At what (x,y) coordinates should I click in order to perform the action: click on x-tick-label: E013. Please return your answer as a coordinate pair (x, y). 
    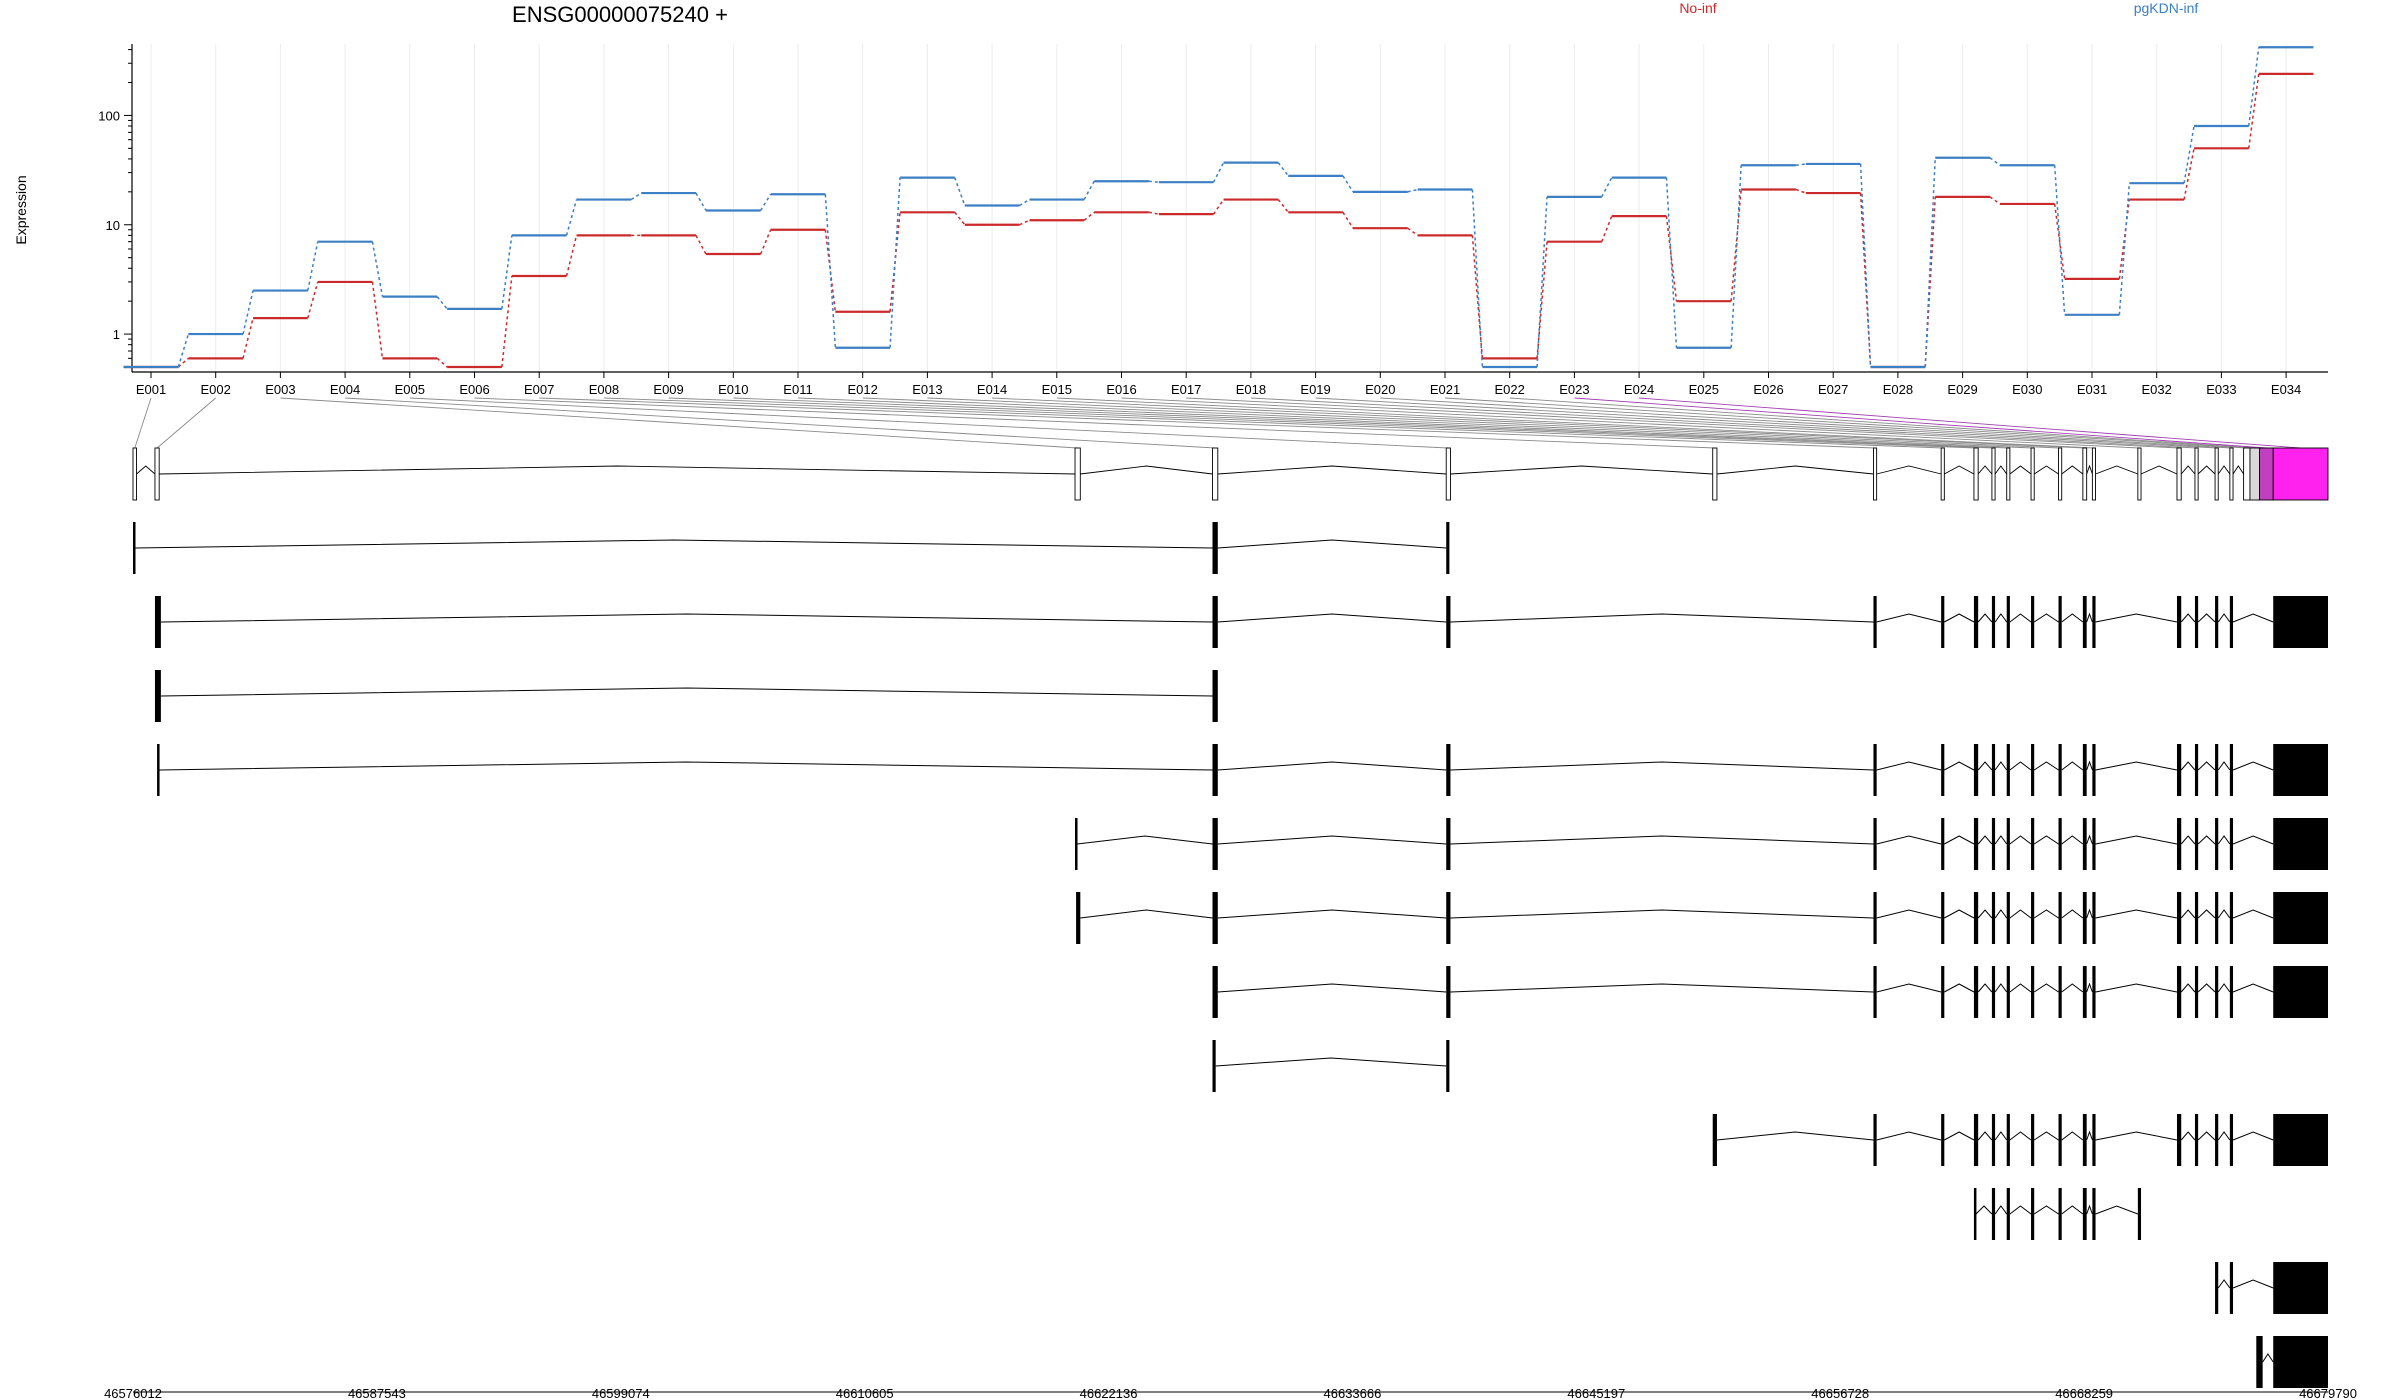
    Looking at the image, I should click on (927, 389).